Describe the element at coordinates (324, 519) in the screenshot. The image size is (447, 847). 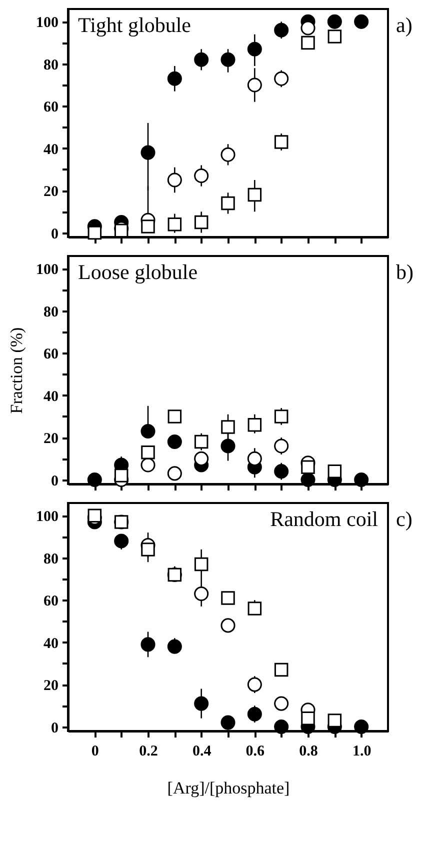
I see `chart-title: Random coil` at that location.